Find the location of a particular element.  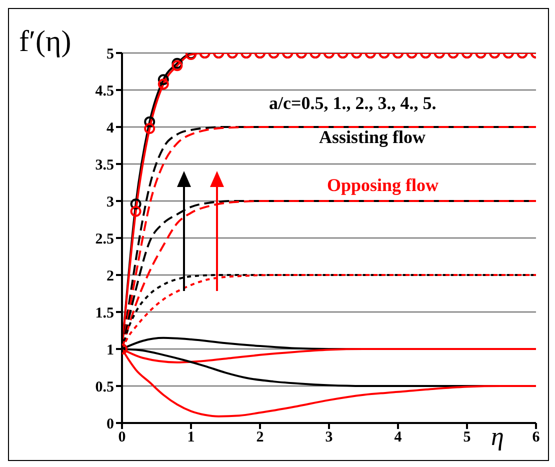

annotation: Opposing flow is located at coordinates (383, 185).